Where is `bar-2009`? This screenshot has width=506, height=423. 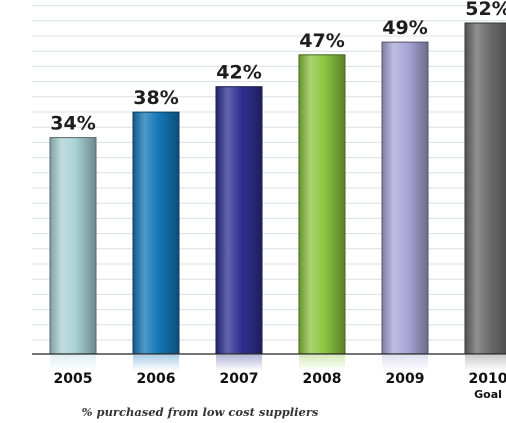 bar-2009 is located at coordinates (405, 198).